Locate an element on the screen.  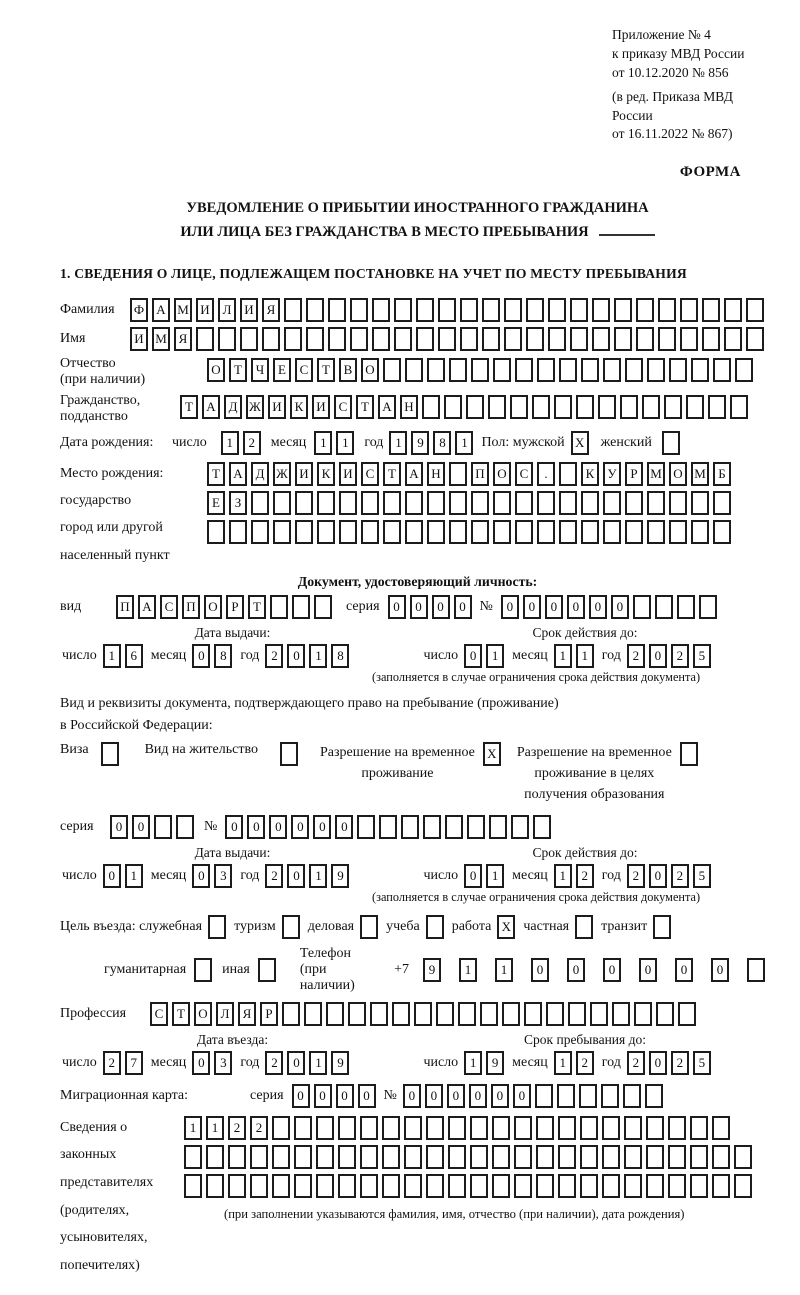
form-cell: З is located at coordinates (238, 502).